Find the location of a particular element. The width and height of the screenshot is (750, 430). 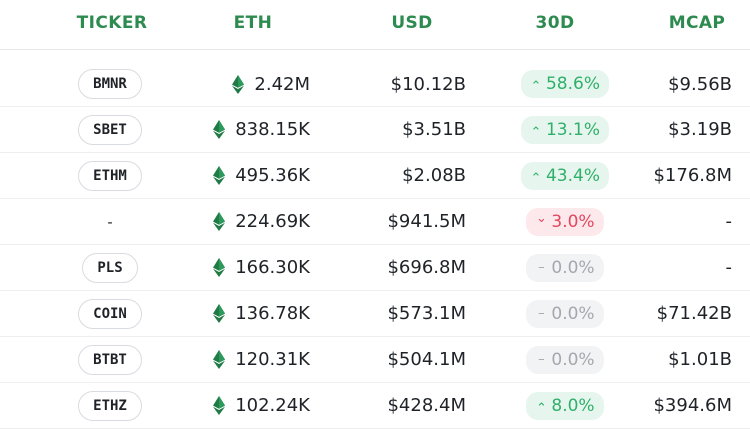

change-value: 43.4% is located at coordinates (572, 175).